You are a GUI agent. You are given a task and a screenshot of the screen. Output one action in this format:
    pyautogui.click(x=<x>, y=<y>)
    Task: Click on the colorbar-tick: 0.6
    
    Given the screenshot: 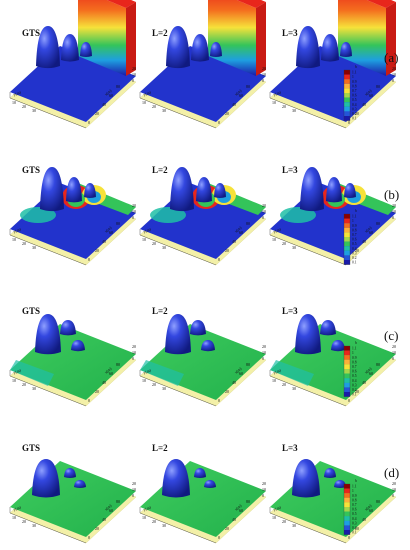 What is the action you would take?
    pyautogui.click(x=354, y=372)
    